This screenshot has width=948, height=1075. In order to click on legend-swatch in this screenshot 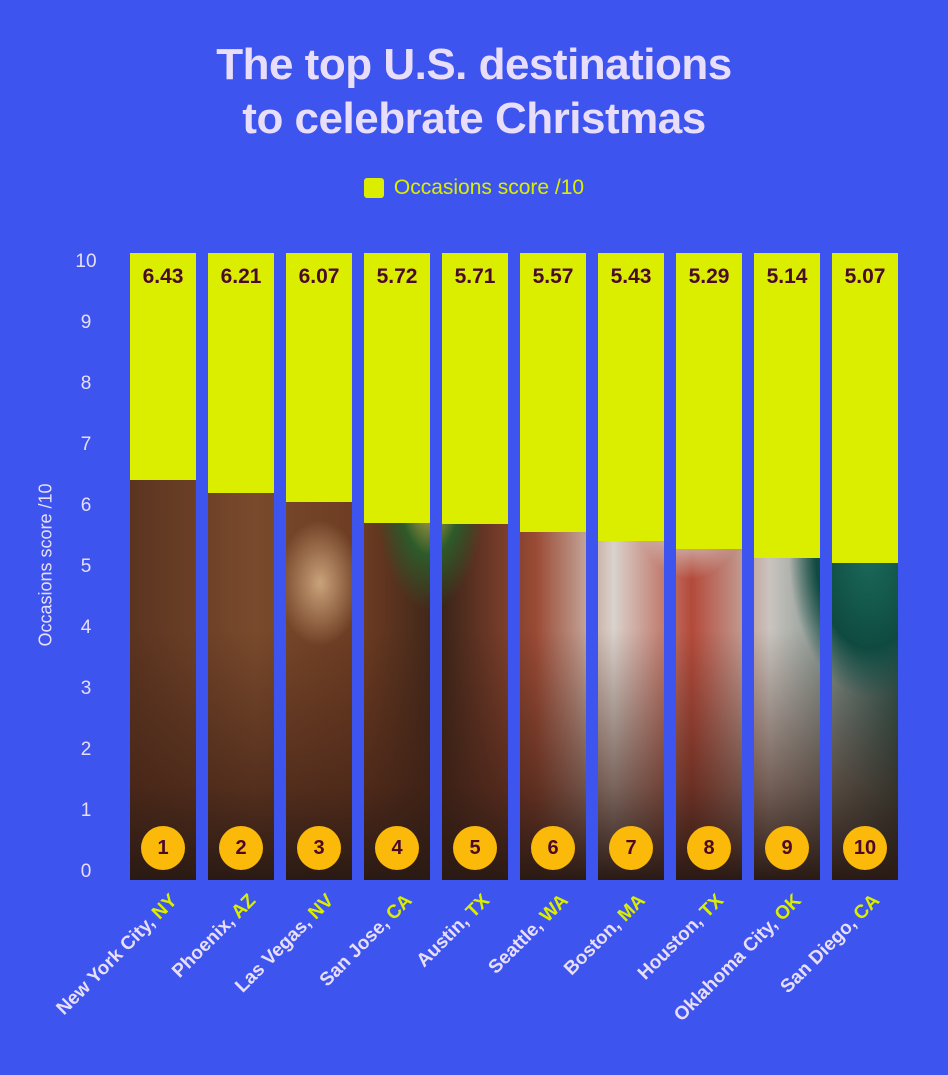, I will do `click(373, 188)`.